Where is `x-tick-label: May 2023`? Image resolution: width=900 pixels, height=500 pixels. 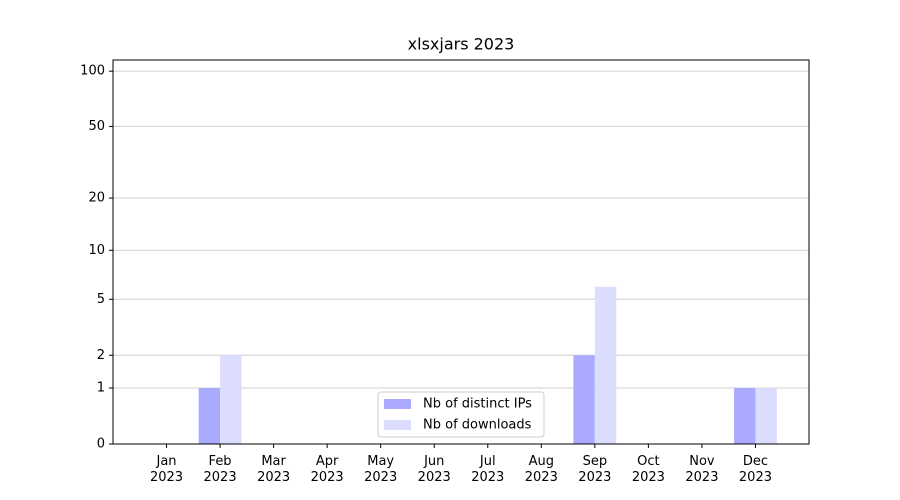
x-tick-label: May 2023 is located at coordinates (380, 469).